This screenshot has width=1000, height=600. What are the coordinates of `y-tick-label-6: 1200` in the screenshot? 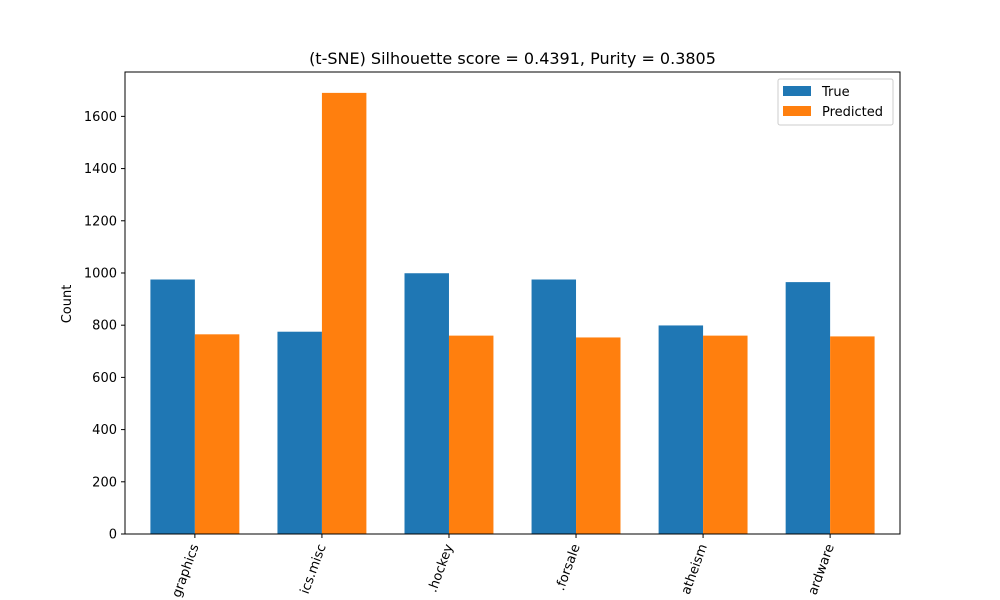 It's located at (100, 221).